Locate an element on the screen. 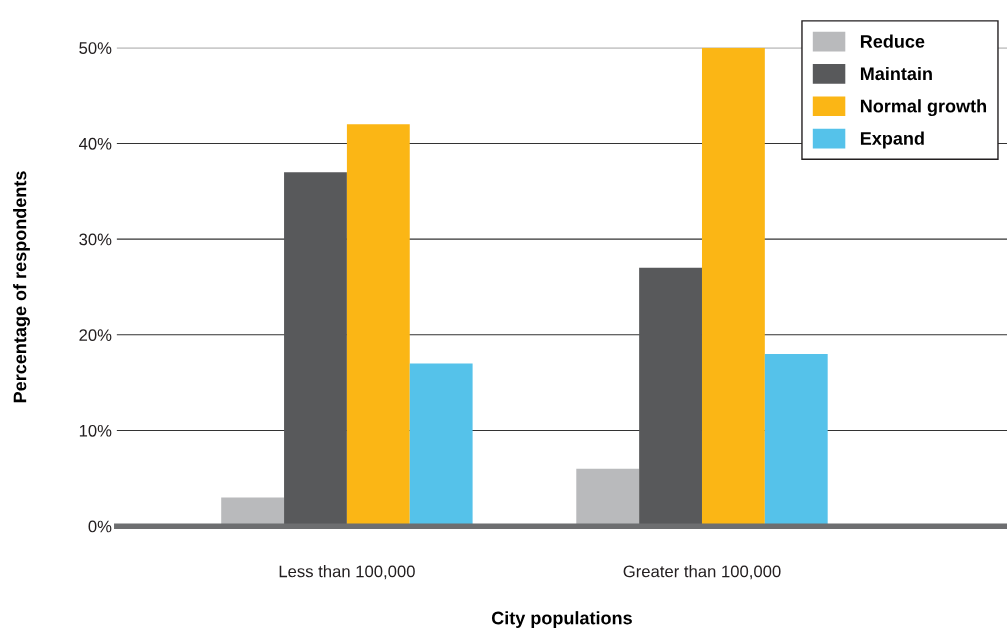  legend-label: Maintain is located at coordinates (896, 73).